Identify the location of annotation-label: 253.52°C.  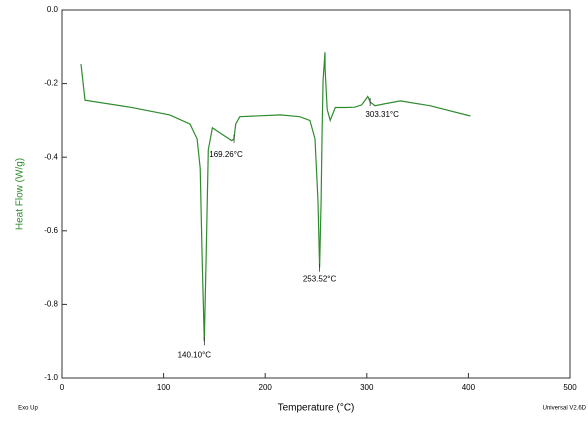
(320, 279).